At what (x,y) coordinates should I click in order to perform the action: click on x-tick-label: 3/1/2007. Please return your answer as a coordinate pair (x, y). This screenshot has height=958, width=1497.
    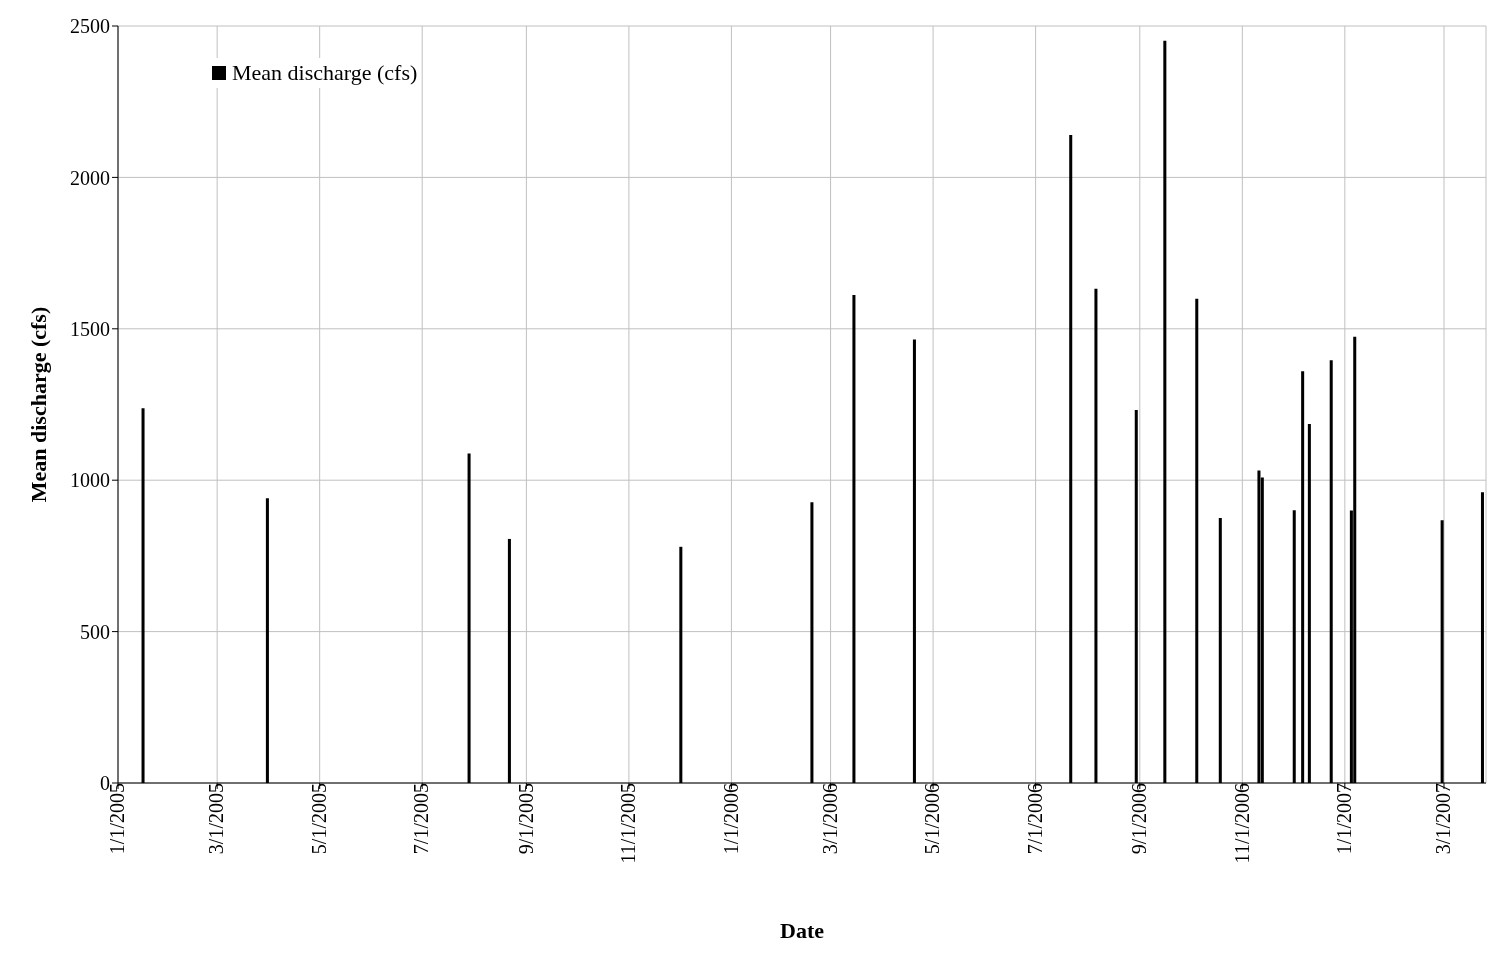
    Looking at the image, I should click on (1443, 819).